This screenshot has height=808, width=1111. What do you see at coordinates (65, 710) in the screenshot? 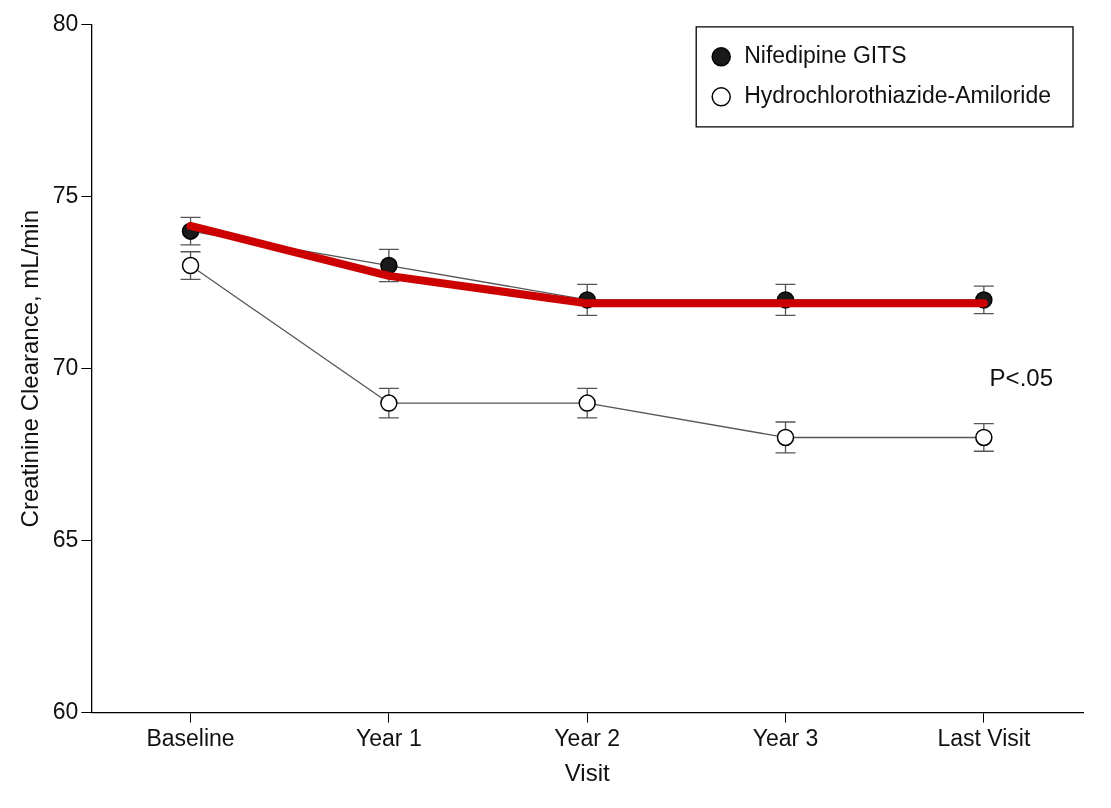
I see `y-tick-label: 60` at bounding box center [65, 710].